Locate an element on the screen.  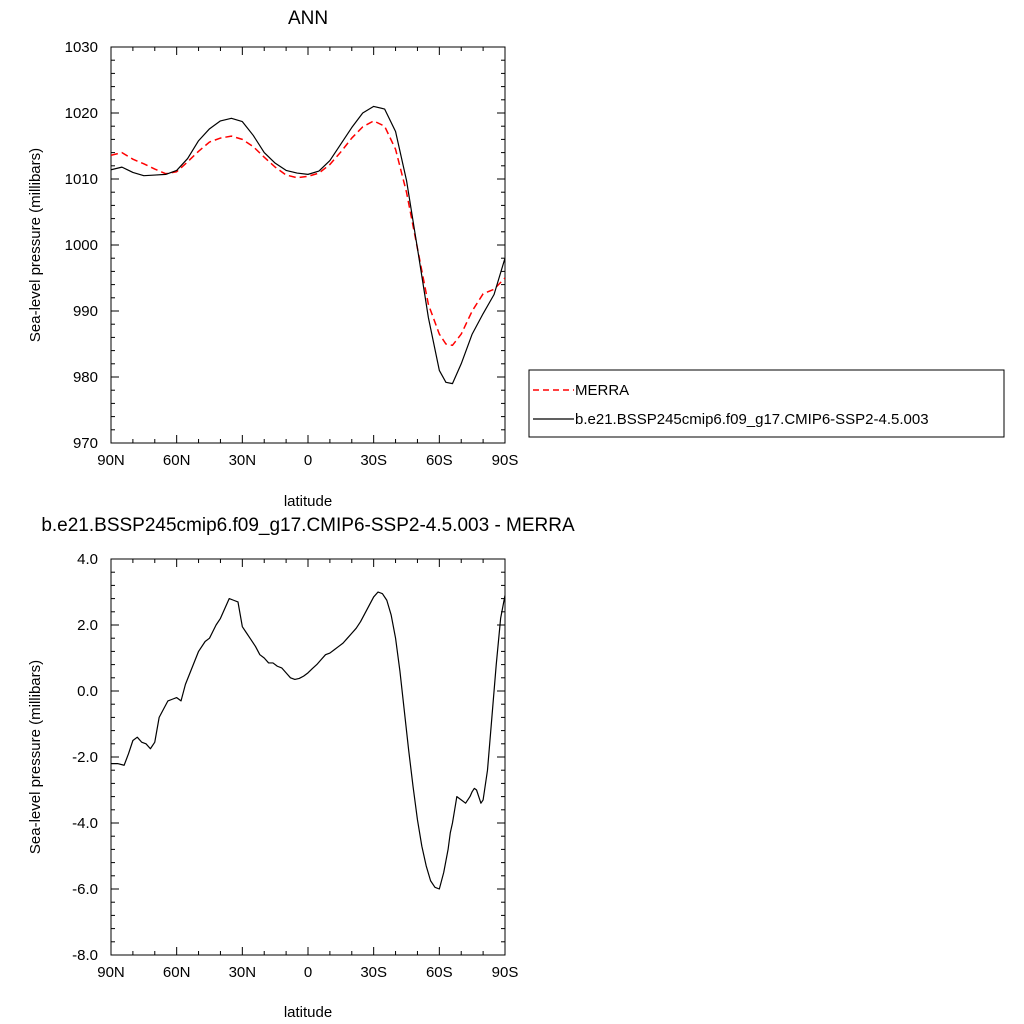
legend-box is located at coordinates (766, 403).